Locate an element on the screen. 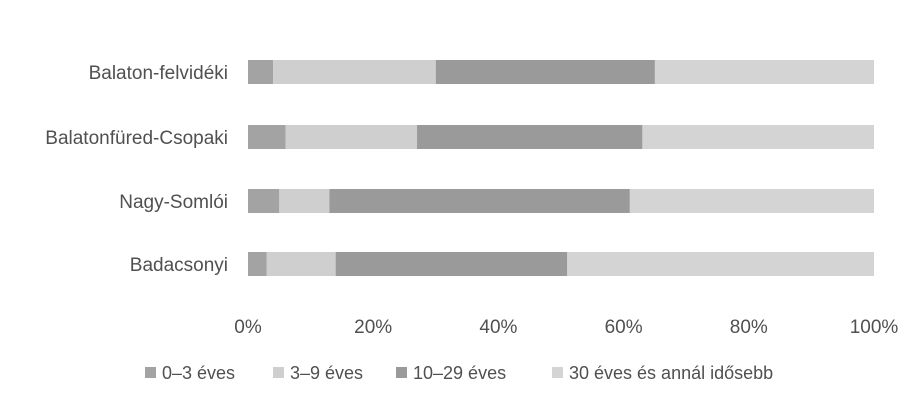 Image resolution: width=918 pixels, height=415 pixels. x-axis-ticks: 0% 20% 40% 60% 80% 100% is located at coordinates (566, 327).